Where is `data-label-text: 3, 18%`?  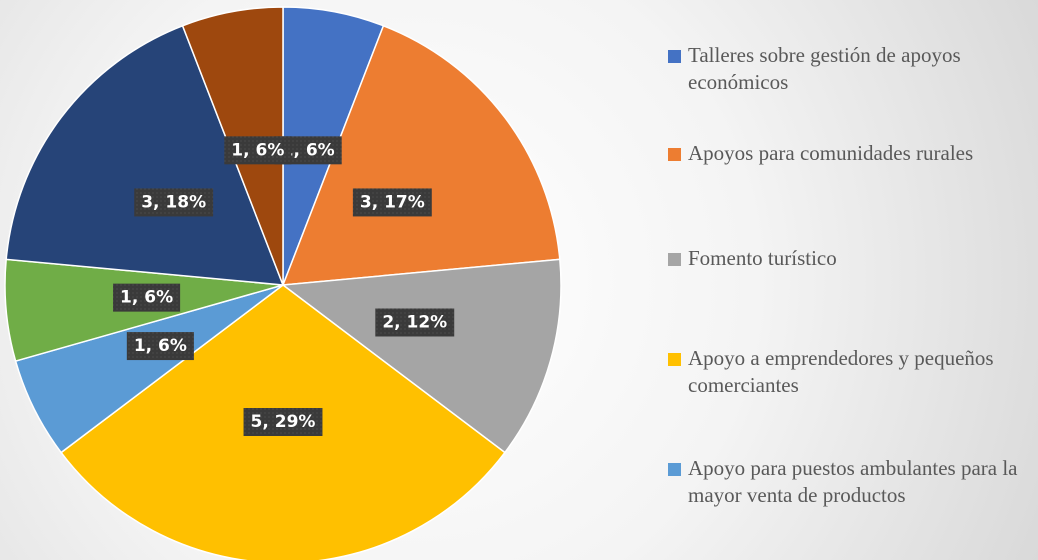
data-label-text: 3, 18% is located at coordinates (173, 202).